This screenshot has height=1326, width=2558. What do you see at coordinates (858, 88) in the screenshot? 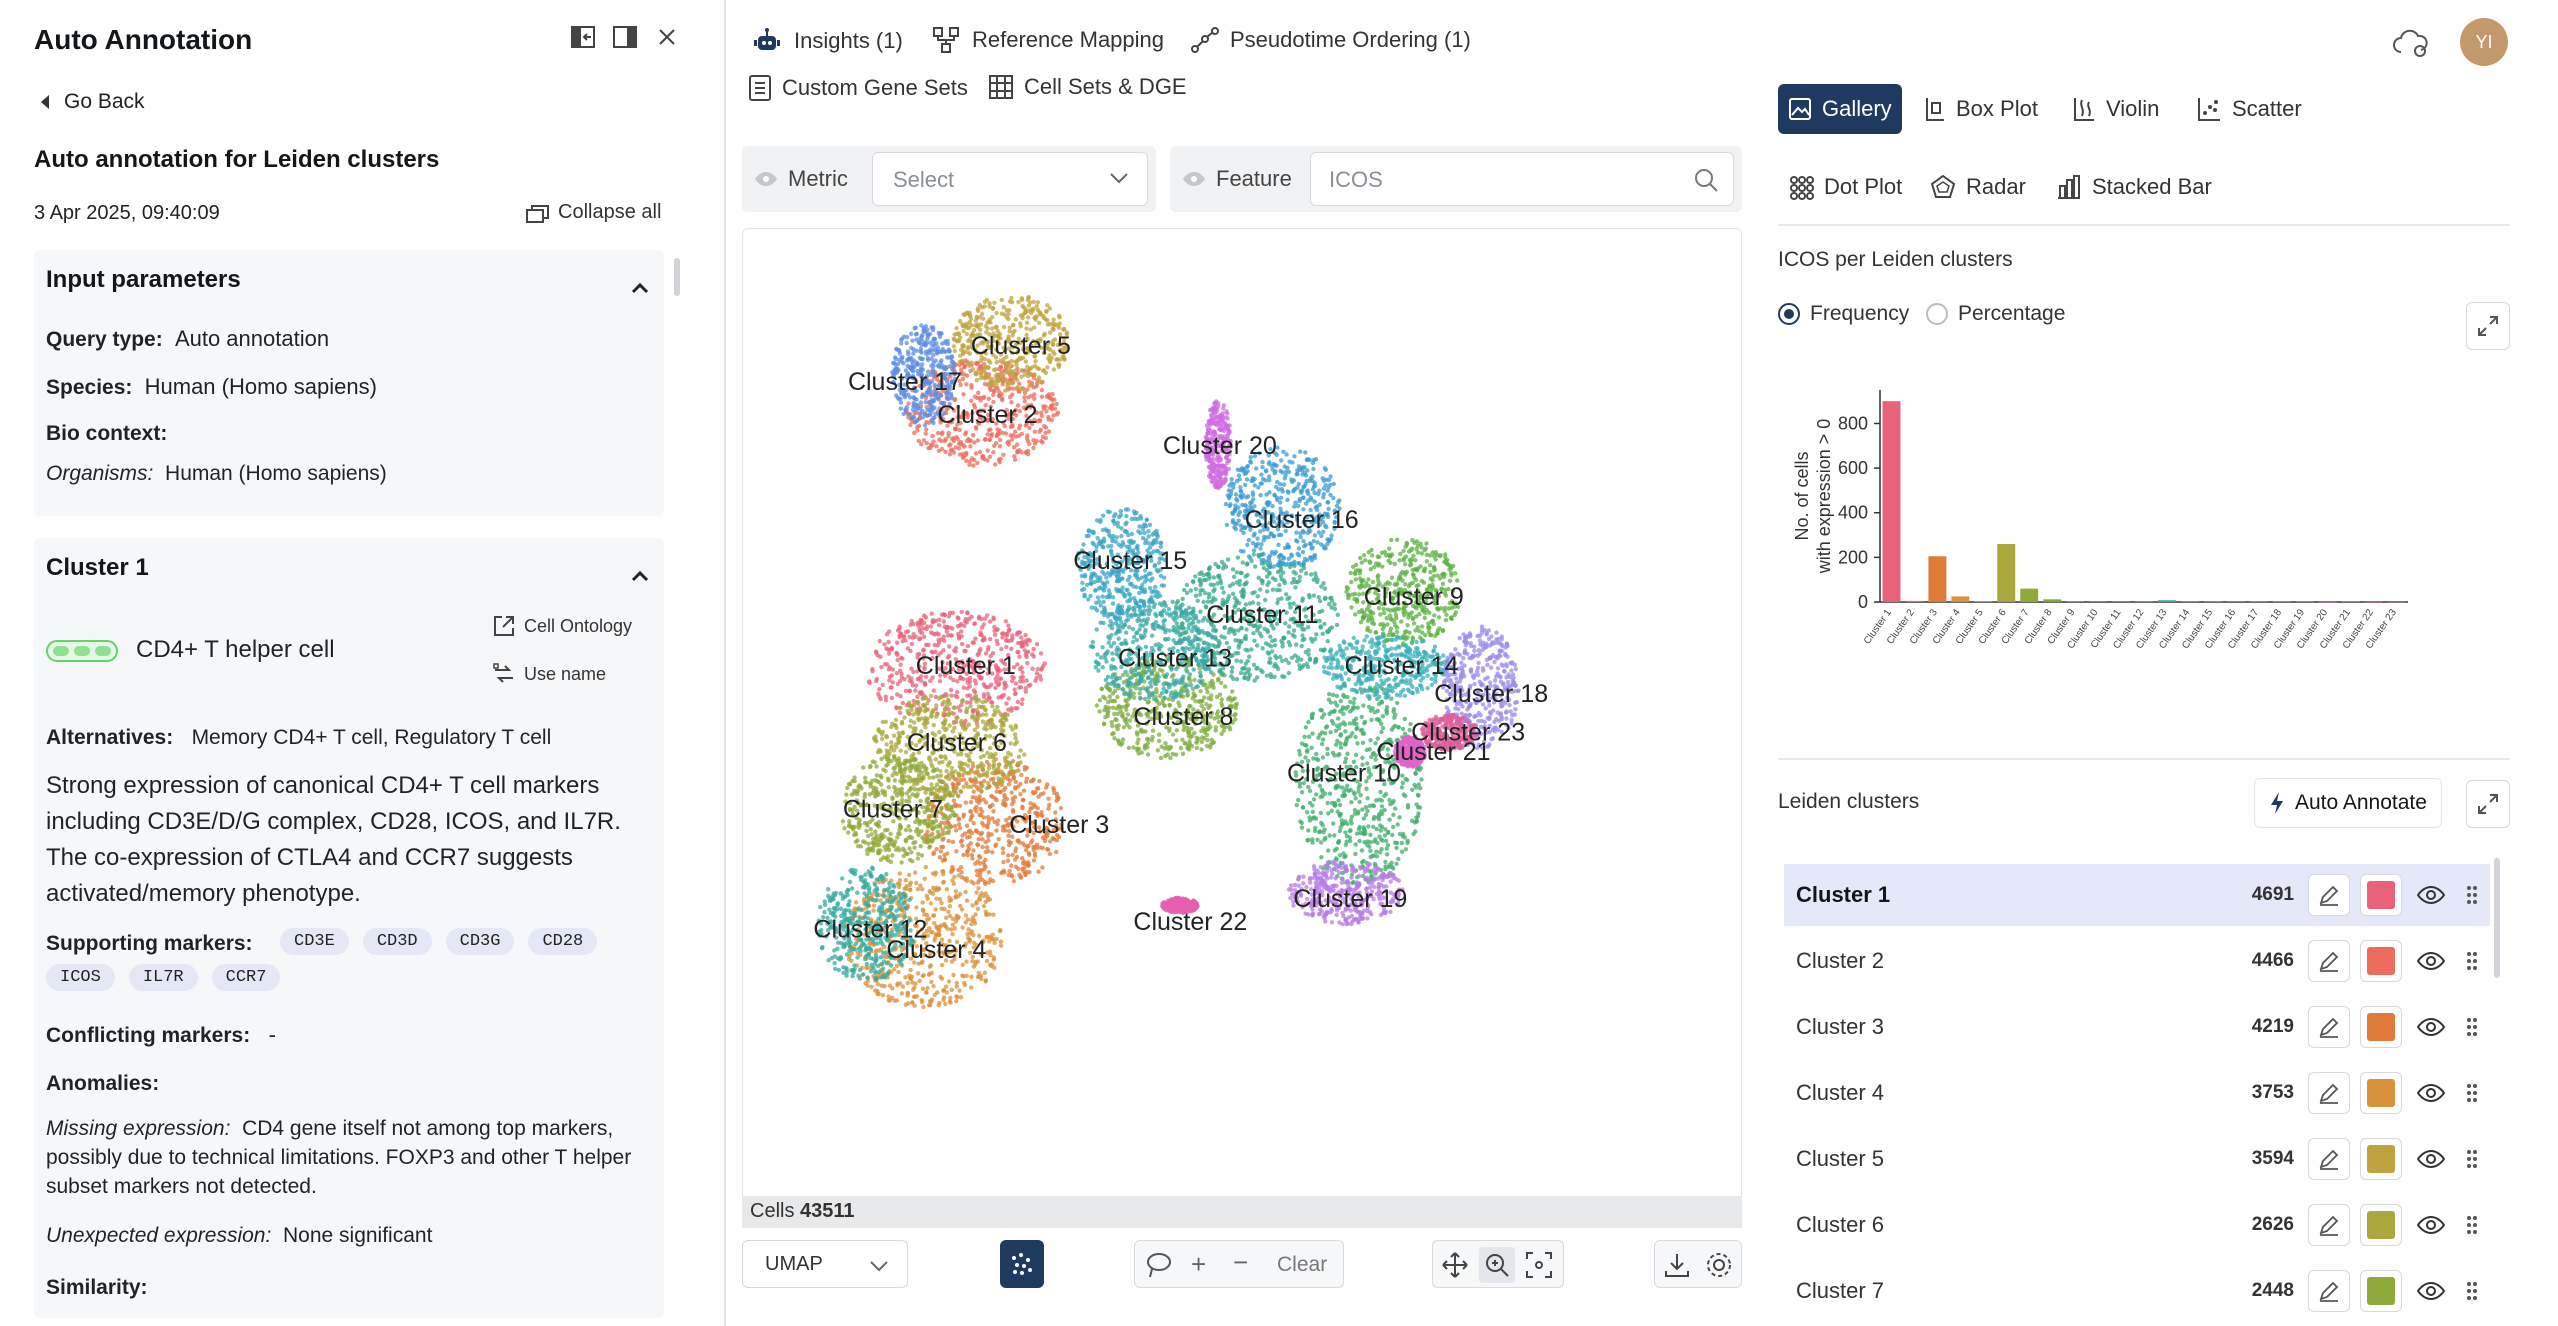
I see `tab-custom-gene-sets: Custom Gene Sets` at bounding box center [858, 88].